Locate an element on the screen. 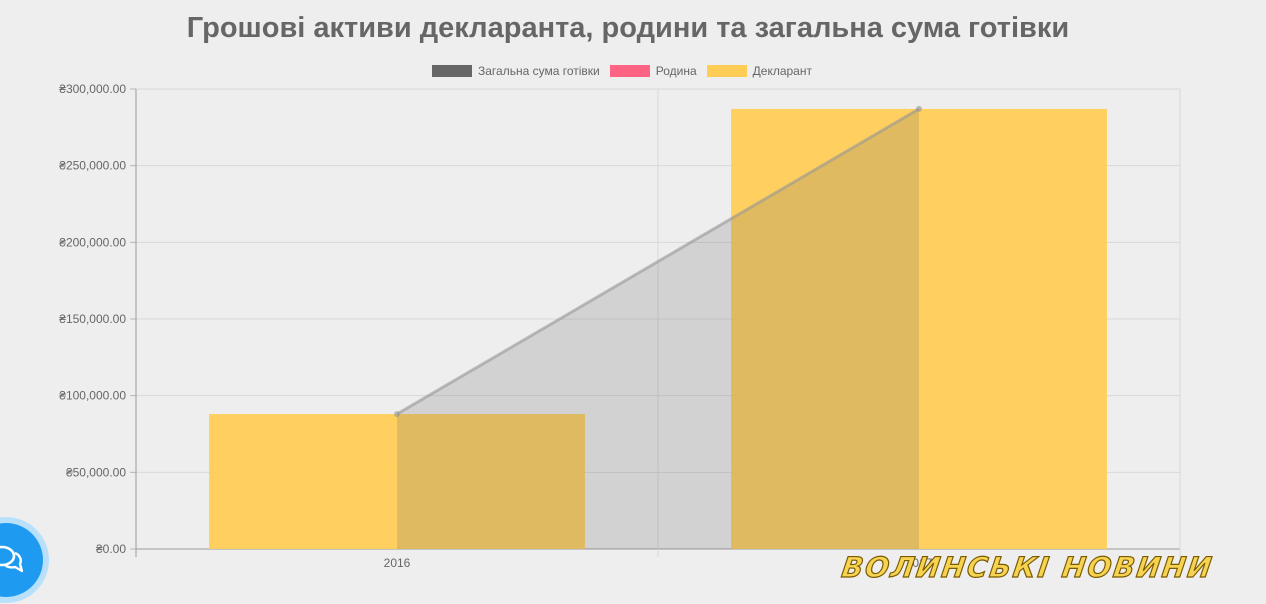  chart-legend: Загальна сума готівки Родина Декларант is located at coordinates (622, 71).